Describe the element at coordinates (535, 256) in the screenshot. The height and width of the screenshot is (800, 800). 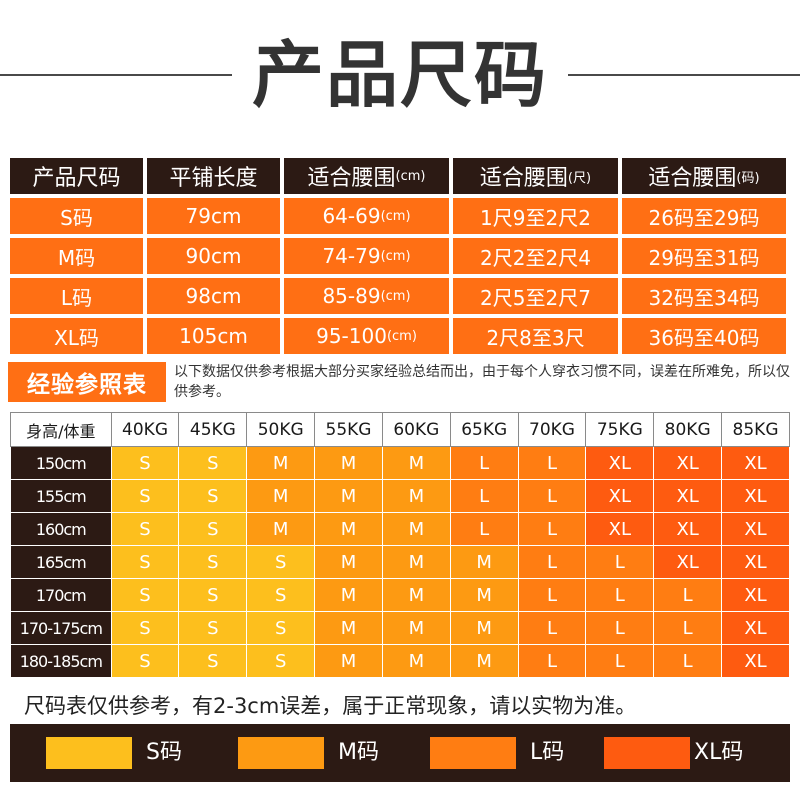
I see `waist-chi-cell: 2尺2至2尺4` at that location.